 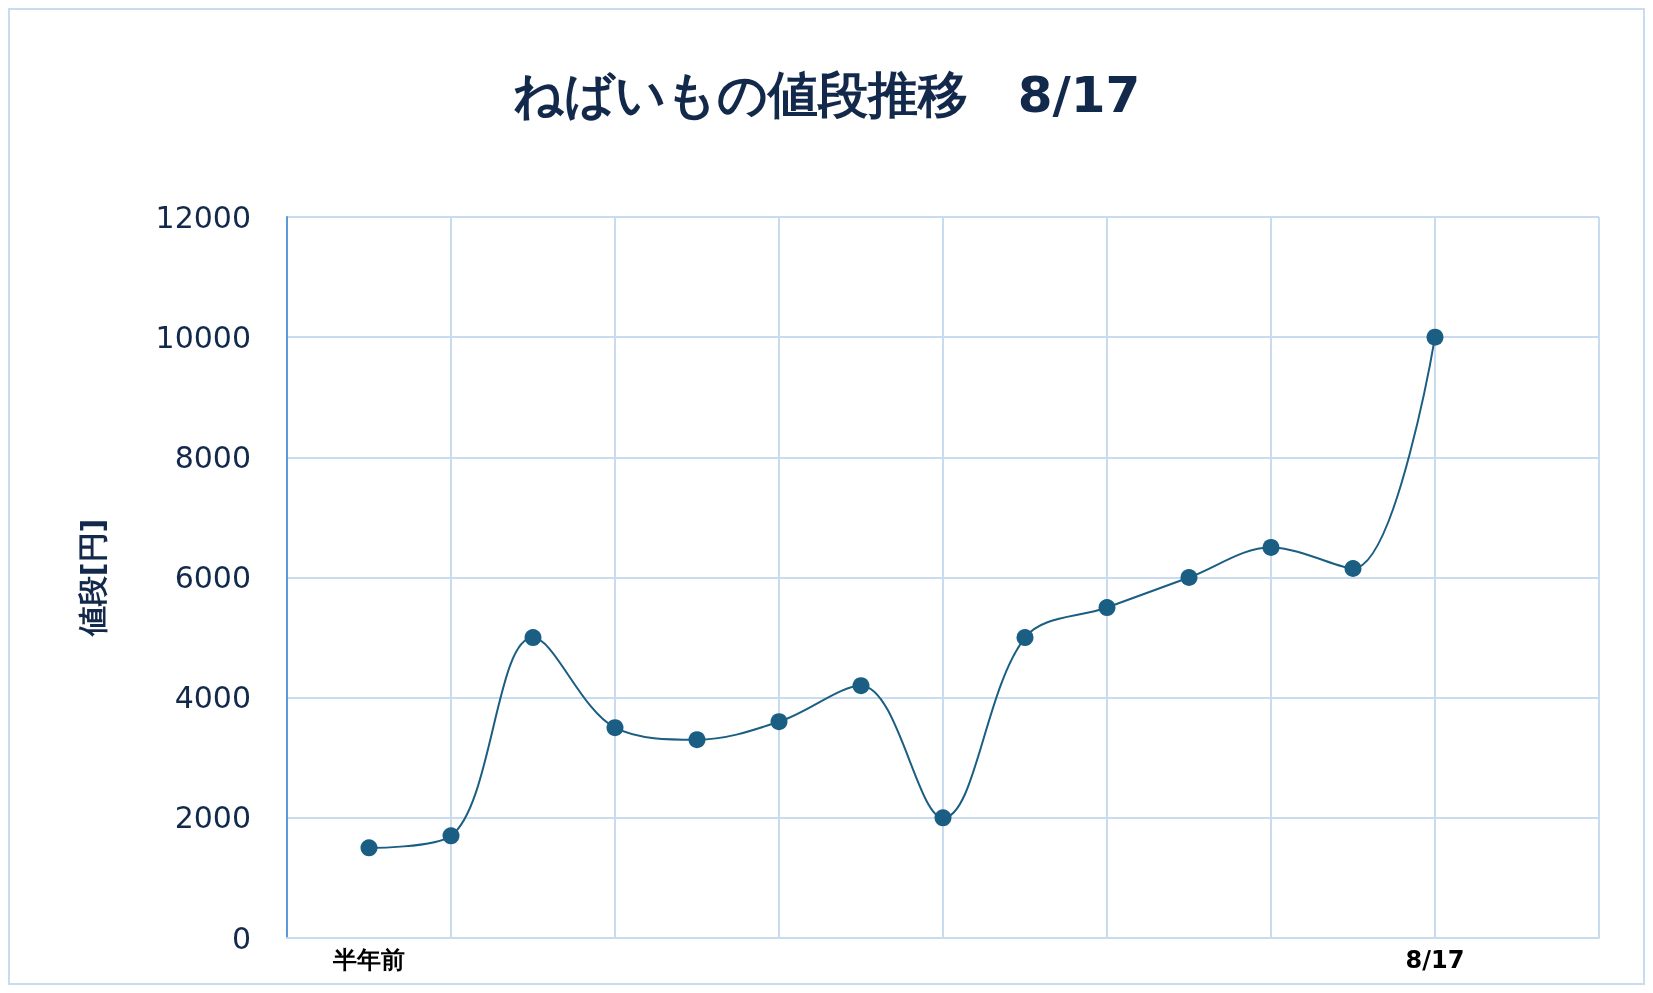 I want to click on y-axis-title: 値段[円], so click(x=92, y=578).